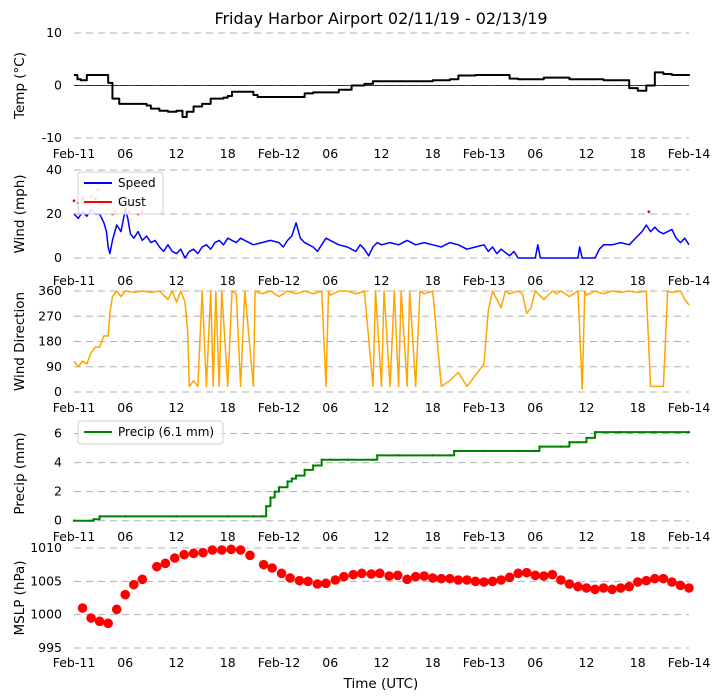 The height and width of the screenshot is (700, 721). Describe the element at coordinates (587, 153) in the screenshot. I see `temp-x-tick-label: 12` at that location.